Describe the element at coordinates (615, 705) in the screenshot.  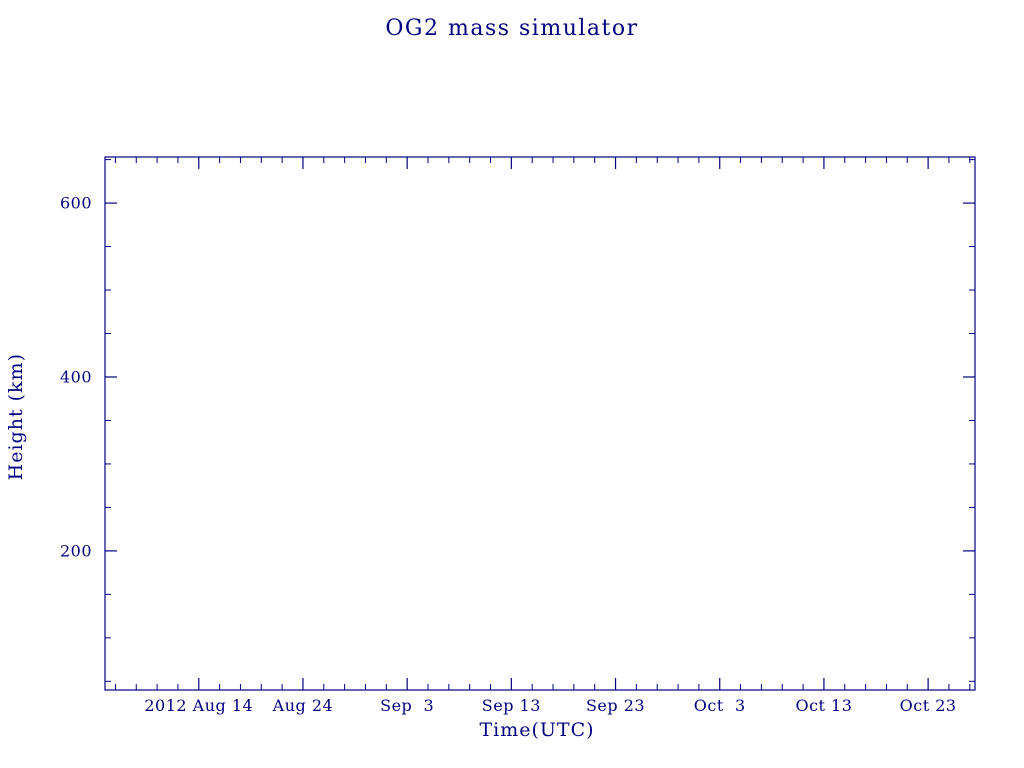
I see `x-tick-label: Sep 23` at that location.